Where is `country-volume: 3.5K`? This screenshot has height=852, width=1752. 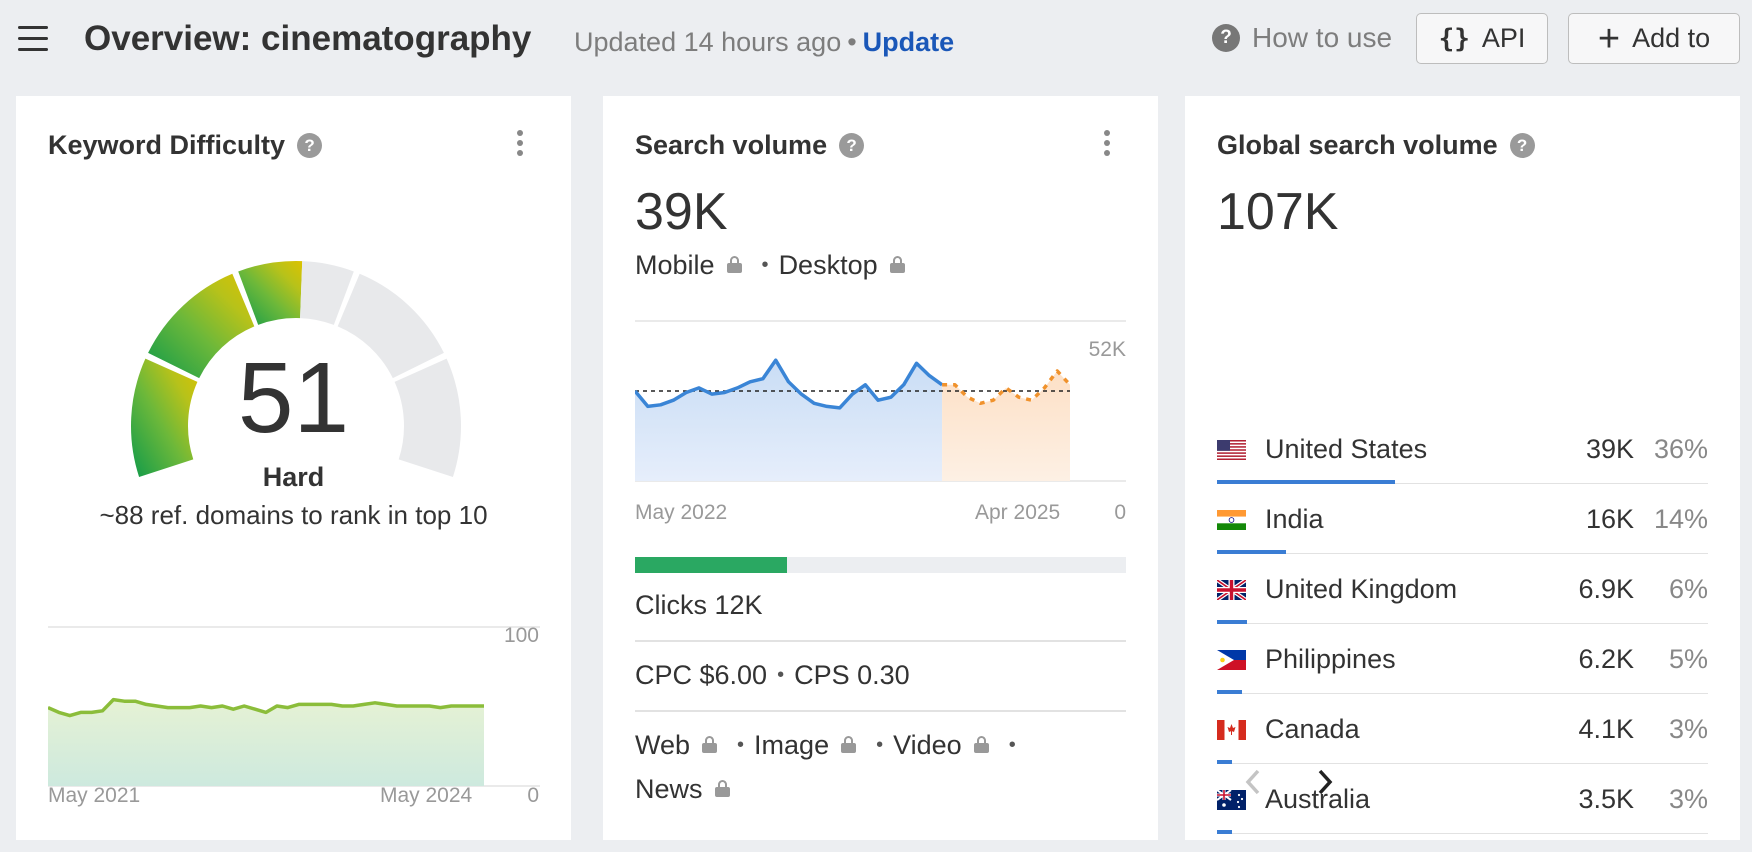
country-volume: 3.5K is located at coordinates (1606, 799).